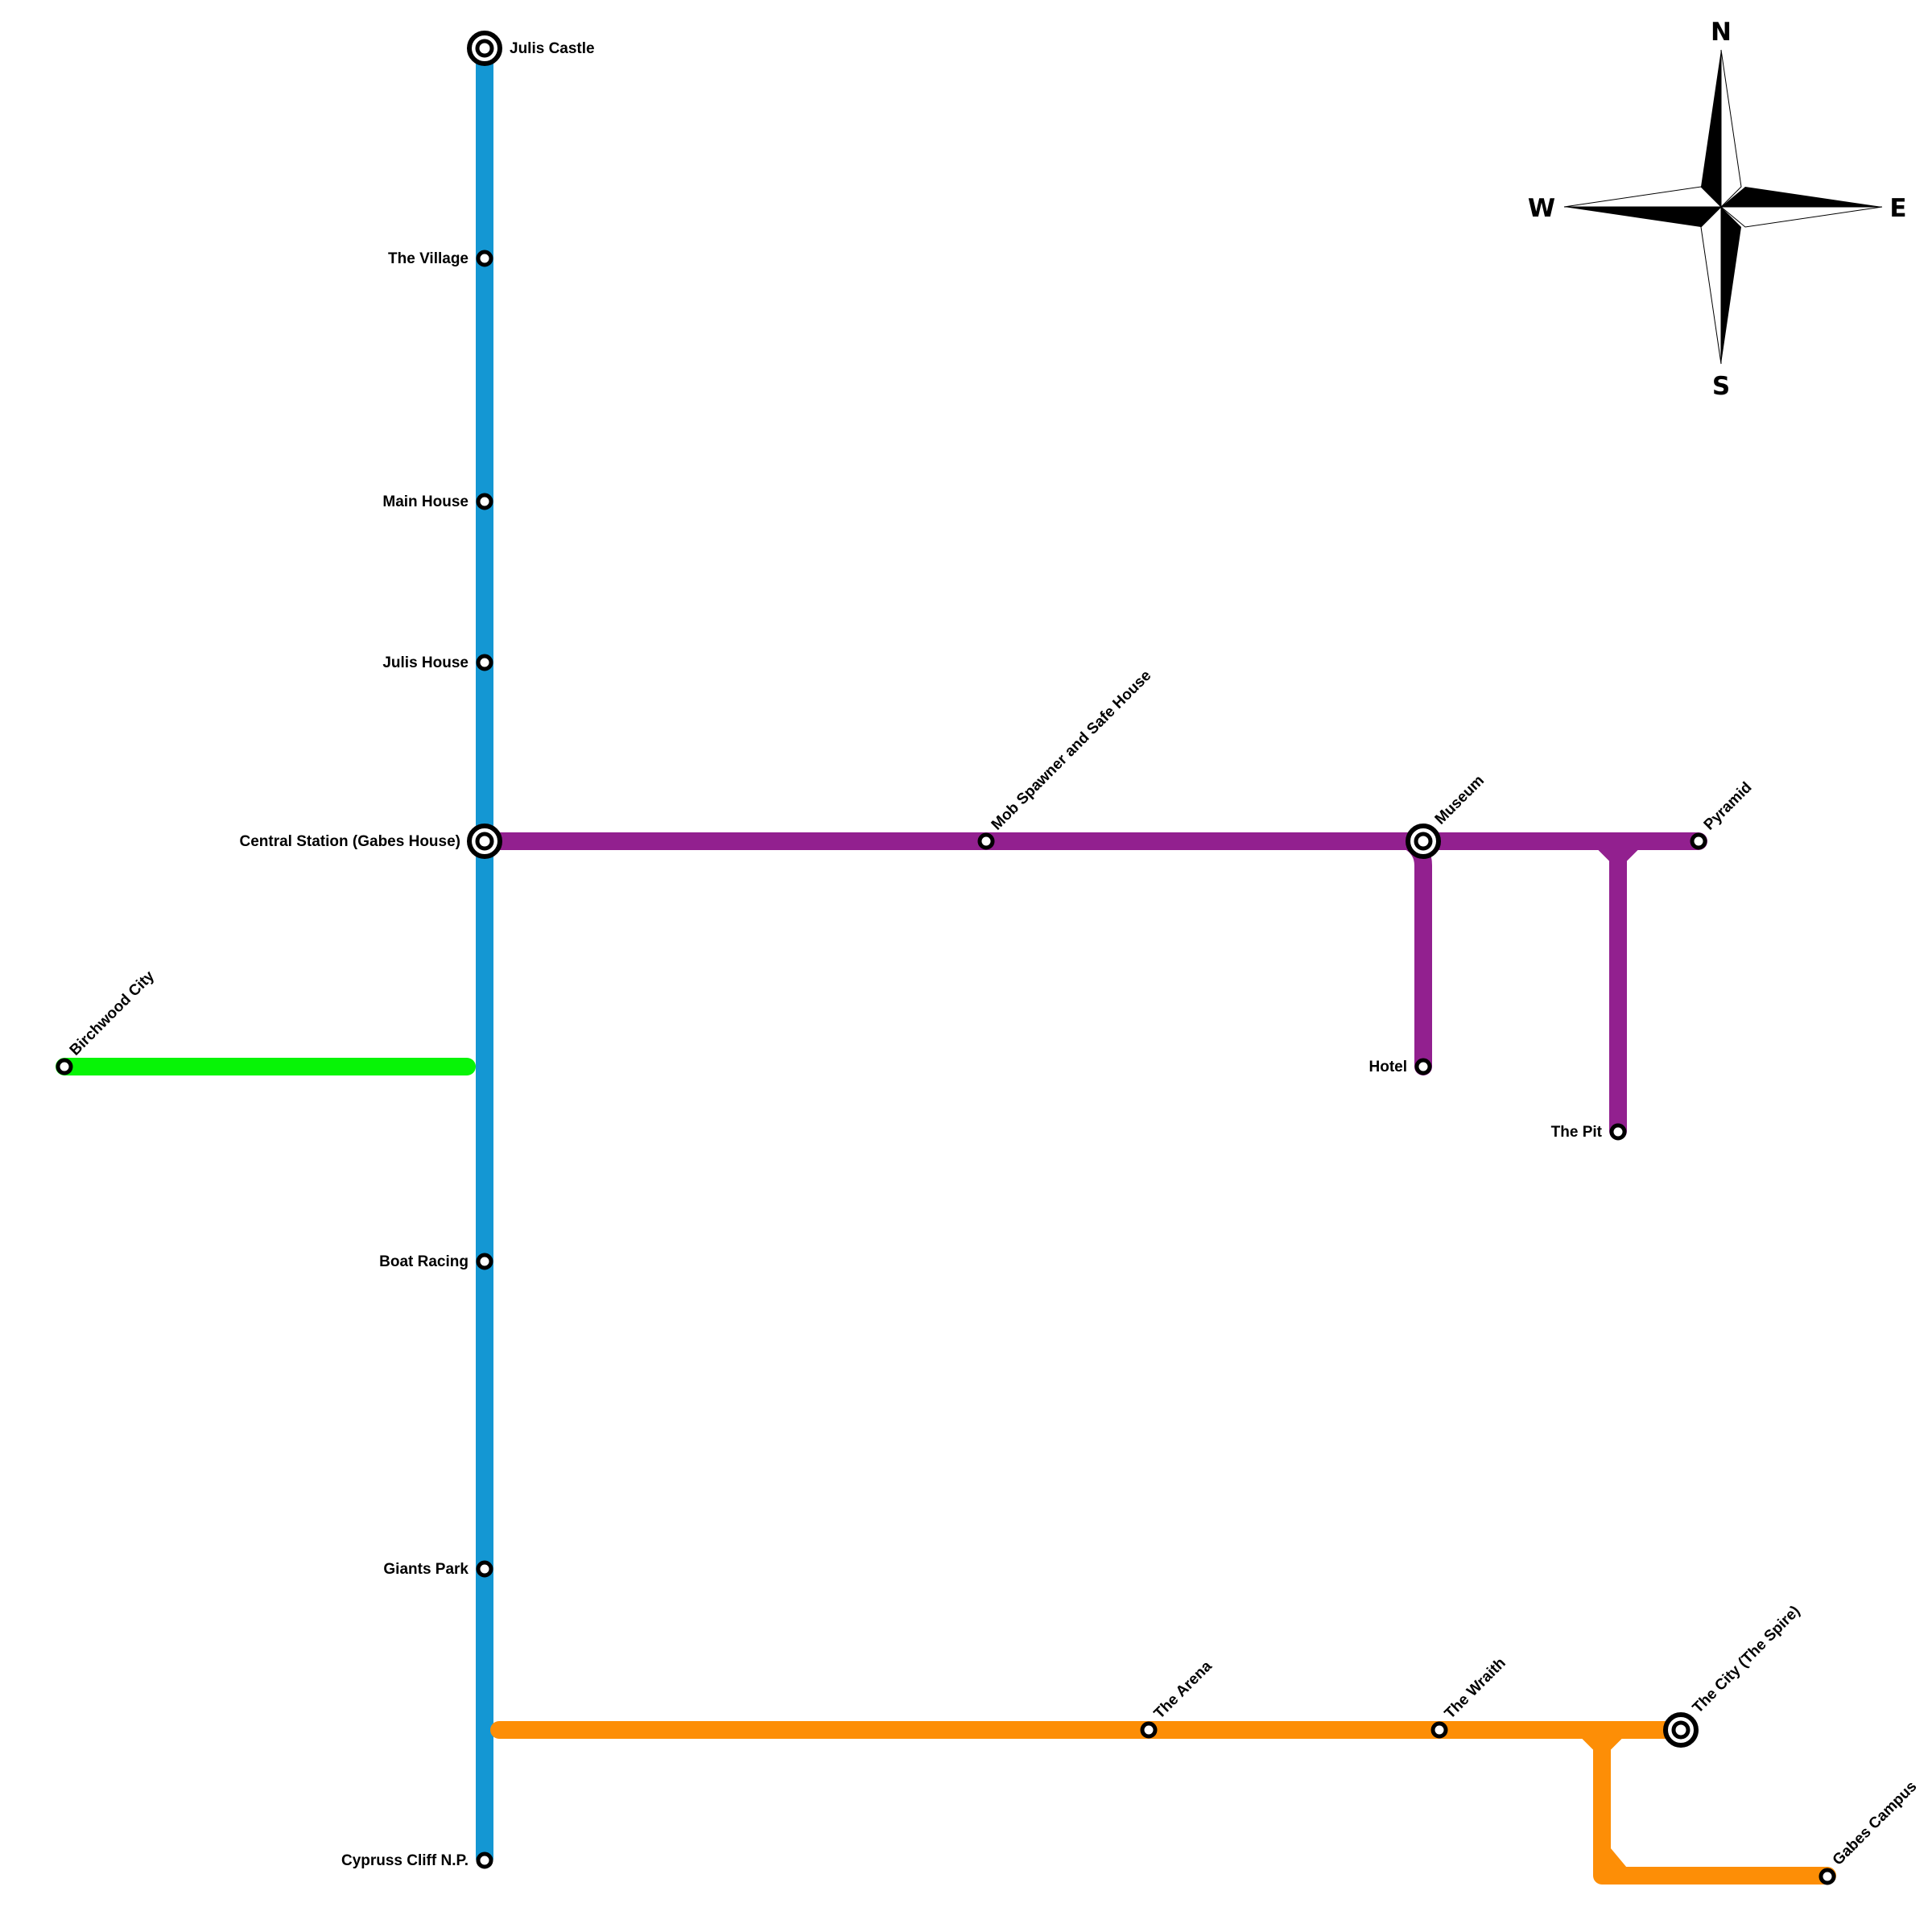 This screenshot has width=1932, height=1932. I want to click on station-label: Giants Park, so click(426, 1569).